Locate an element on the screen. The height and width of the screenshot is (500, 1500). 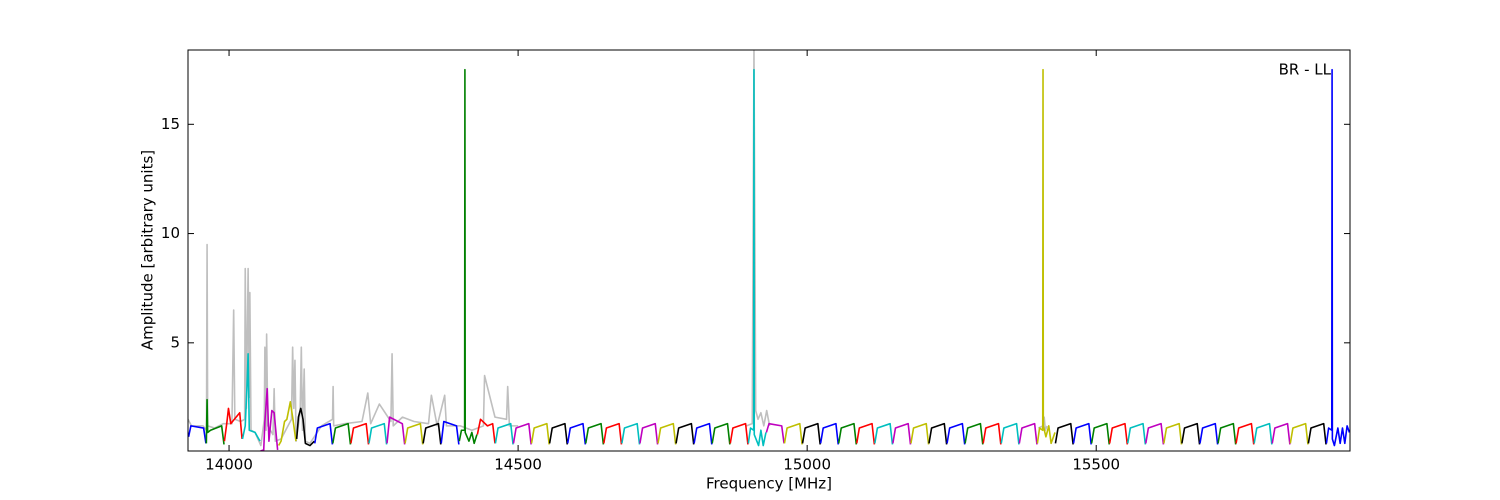
y-tick-label: 10 is located at coordinates (170, 233).